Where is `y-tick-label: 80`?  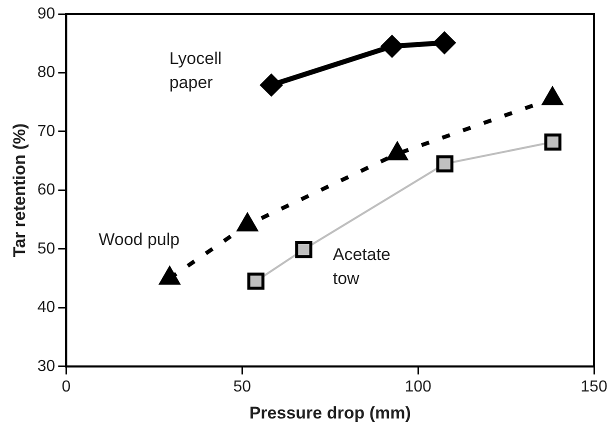
y-tick-label: 80 is located at coordinates (46, 73).